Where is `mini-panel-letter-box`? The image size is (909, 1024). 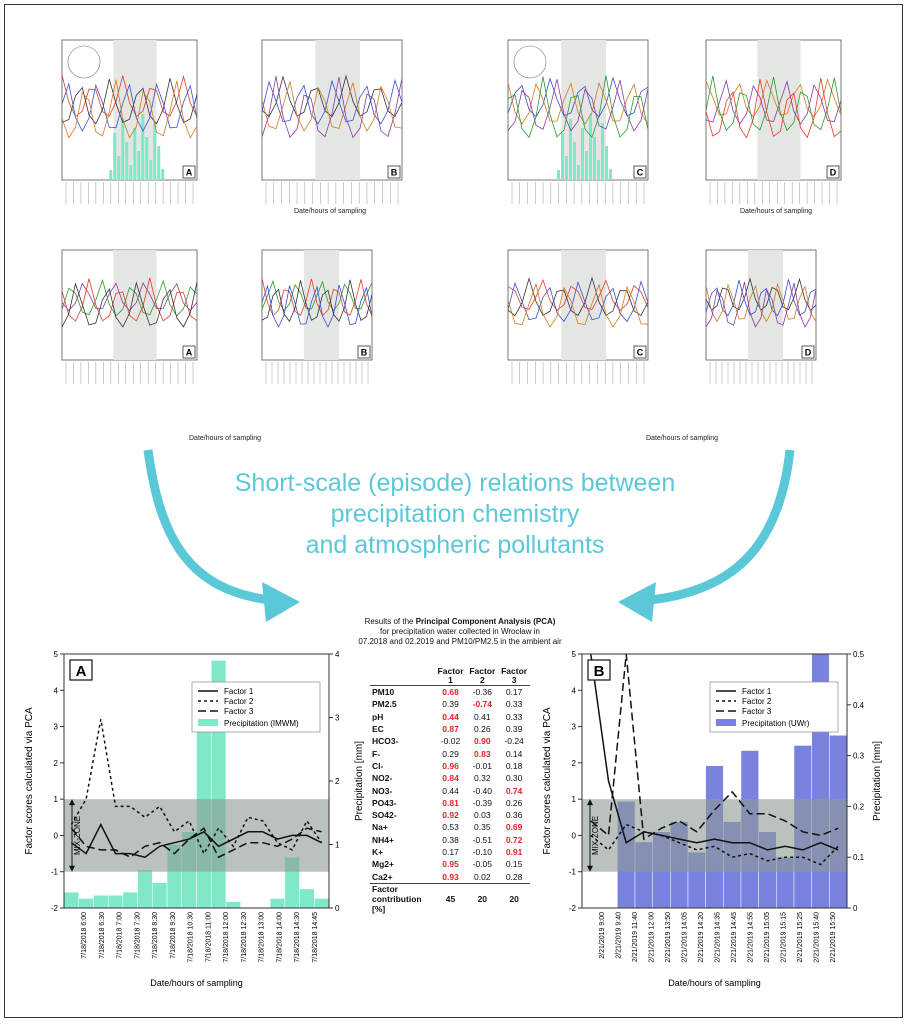
mini-panel-letter-box is located at coordinates (808, 352).